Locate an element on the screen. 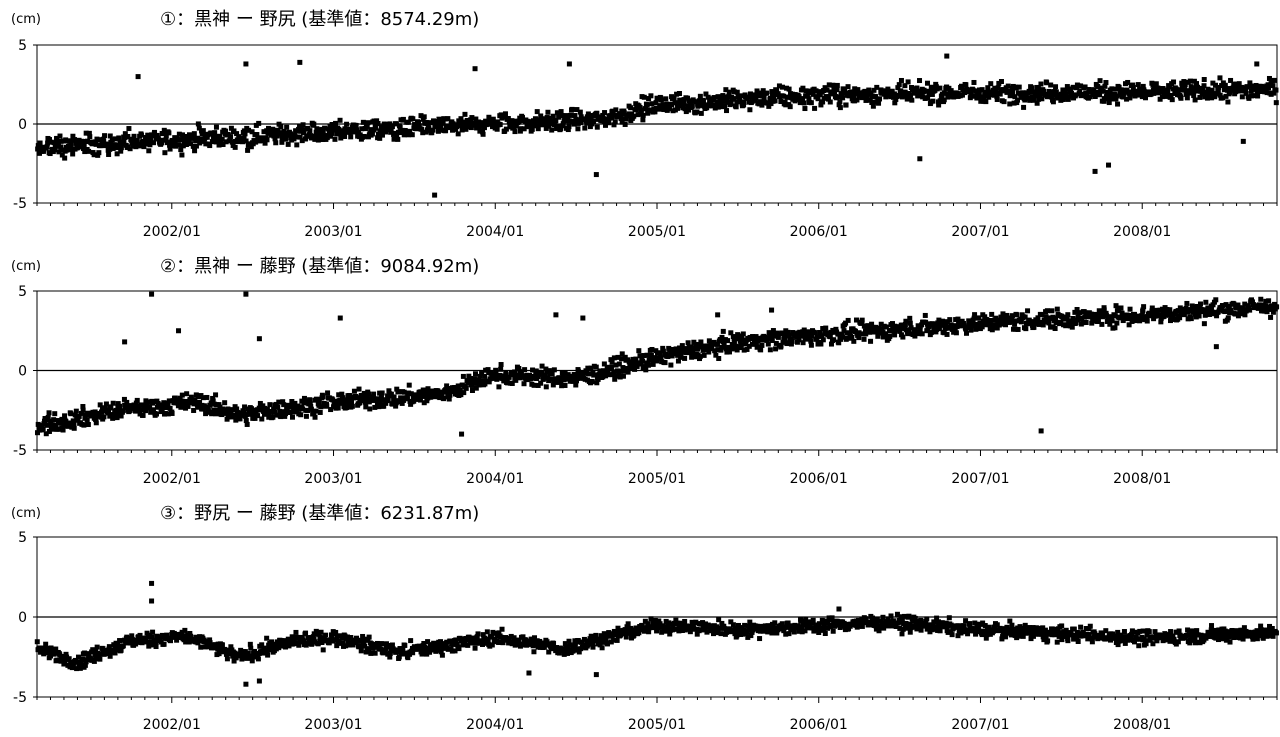 Image resolution: width=1280 pixels, height=737 pixels. outlier-point is located at coordinates (152, 294).